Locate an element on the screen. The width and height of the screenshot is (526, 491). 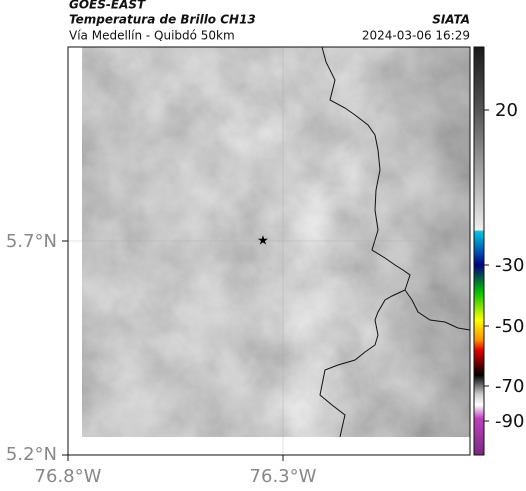
subtitle: Temperatura de Brillo CH13 is located at coordinates (162, 20).